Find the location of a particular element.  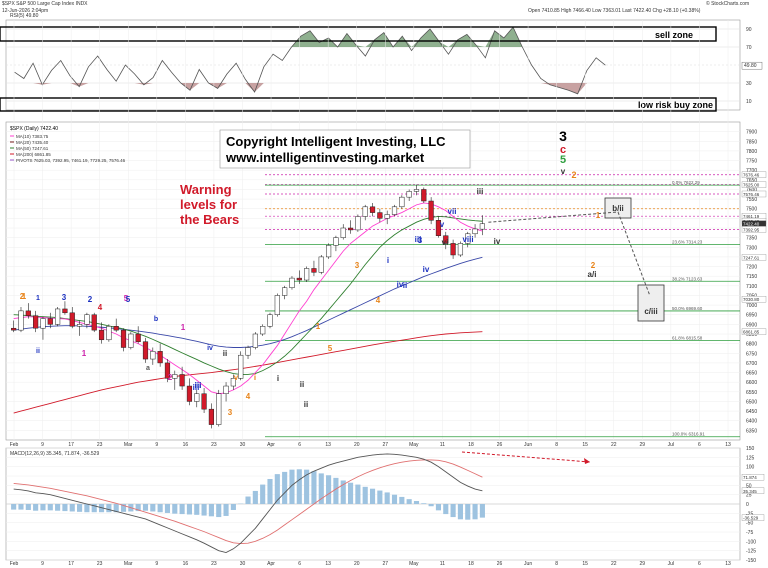

rsi-tick-label: 10 is located at coordinates (749, 102).